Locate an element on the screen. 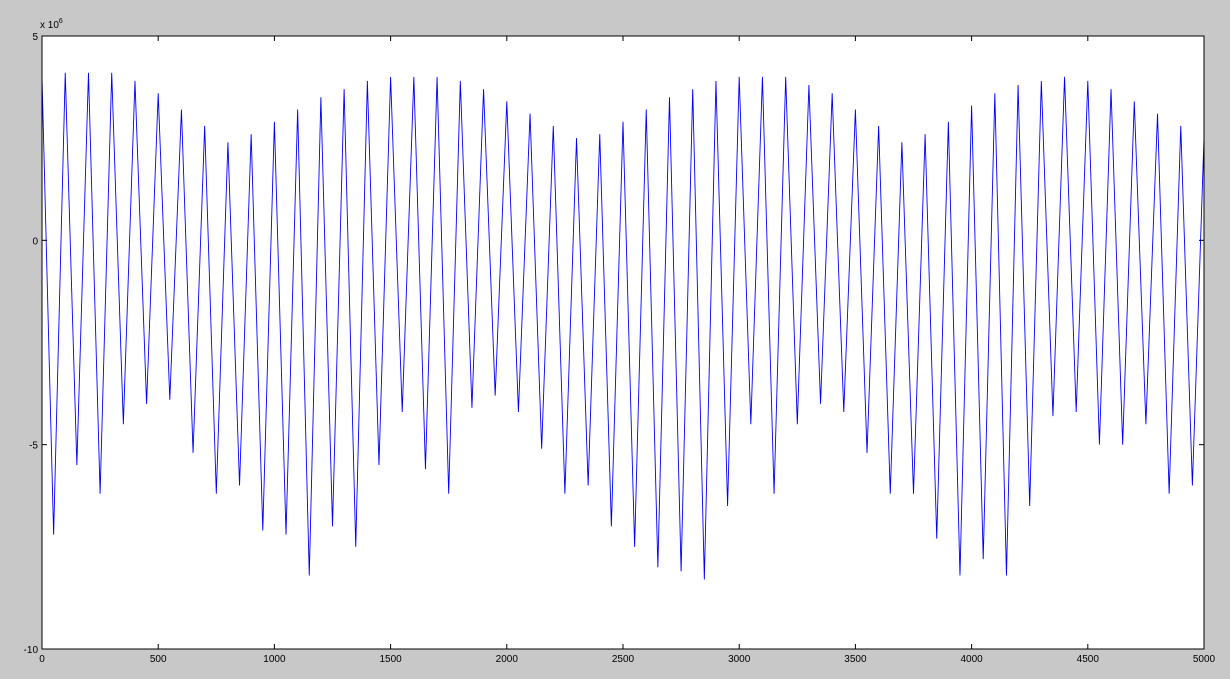 The image size is (1230, 679). x-tick-label: 2000 is located at coordinates (507, 659).